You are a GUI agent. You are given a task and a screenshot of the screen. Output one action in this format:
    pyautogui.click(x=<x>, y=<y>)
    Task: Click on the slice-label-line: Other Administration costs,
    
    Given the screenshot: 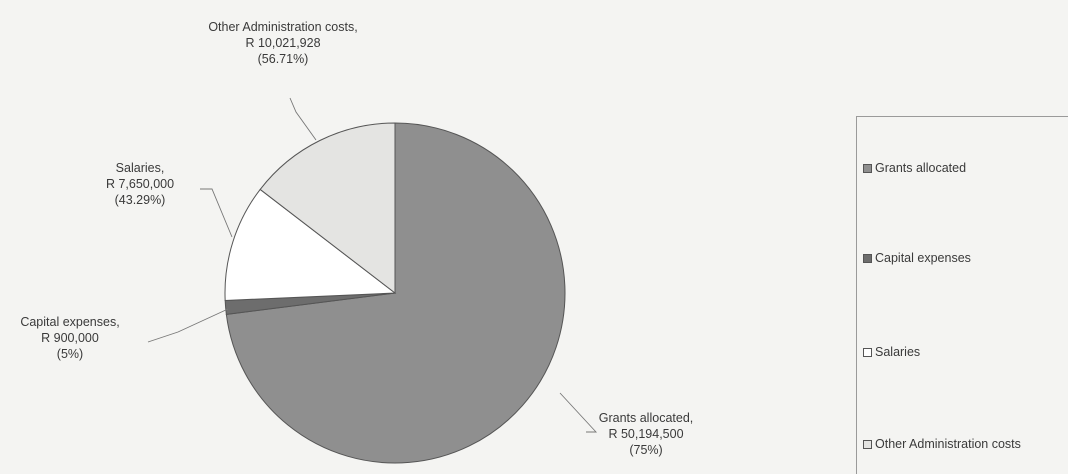 What is the action you would take?
    pyautogui.click(x=282, y=27)
    